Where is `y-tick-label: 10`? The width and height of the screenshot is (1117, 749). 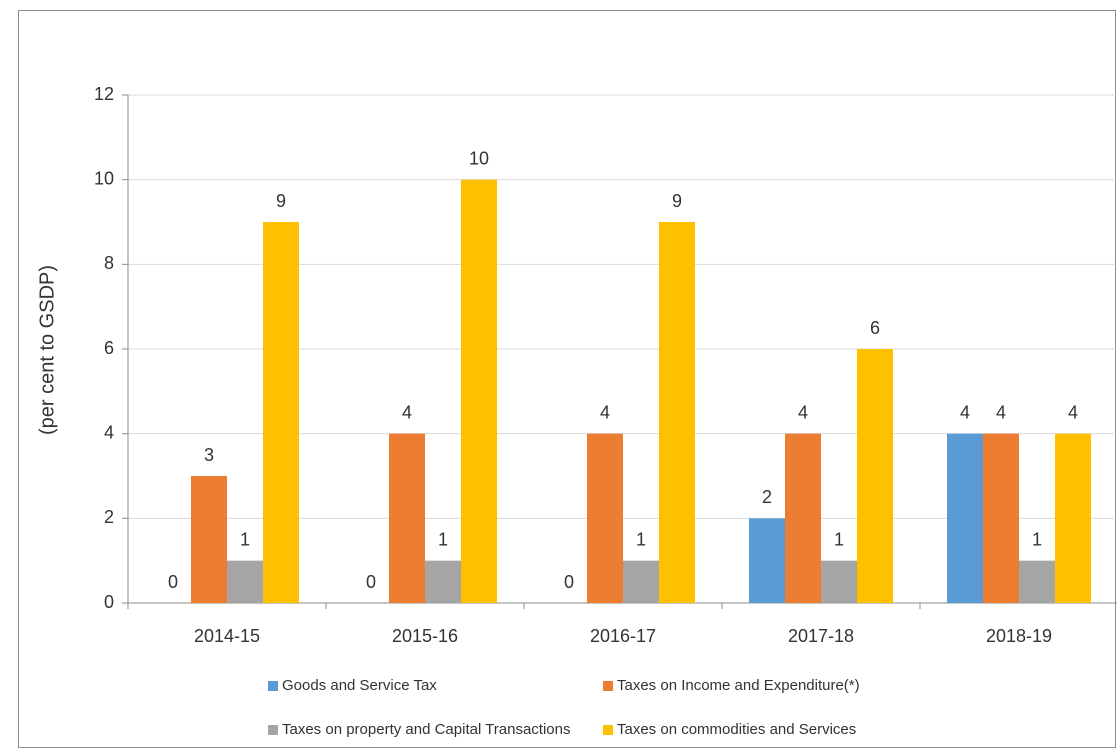
y-tick-label: 10 is located at coordinates (104, 178).